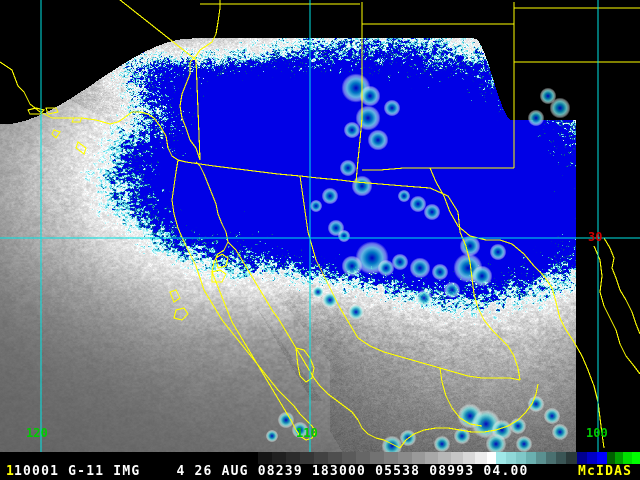  Describe the element at coordinates (329, 257) in the screenshot. I see `border-sonora-chihuahua` at that location.